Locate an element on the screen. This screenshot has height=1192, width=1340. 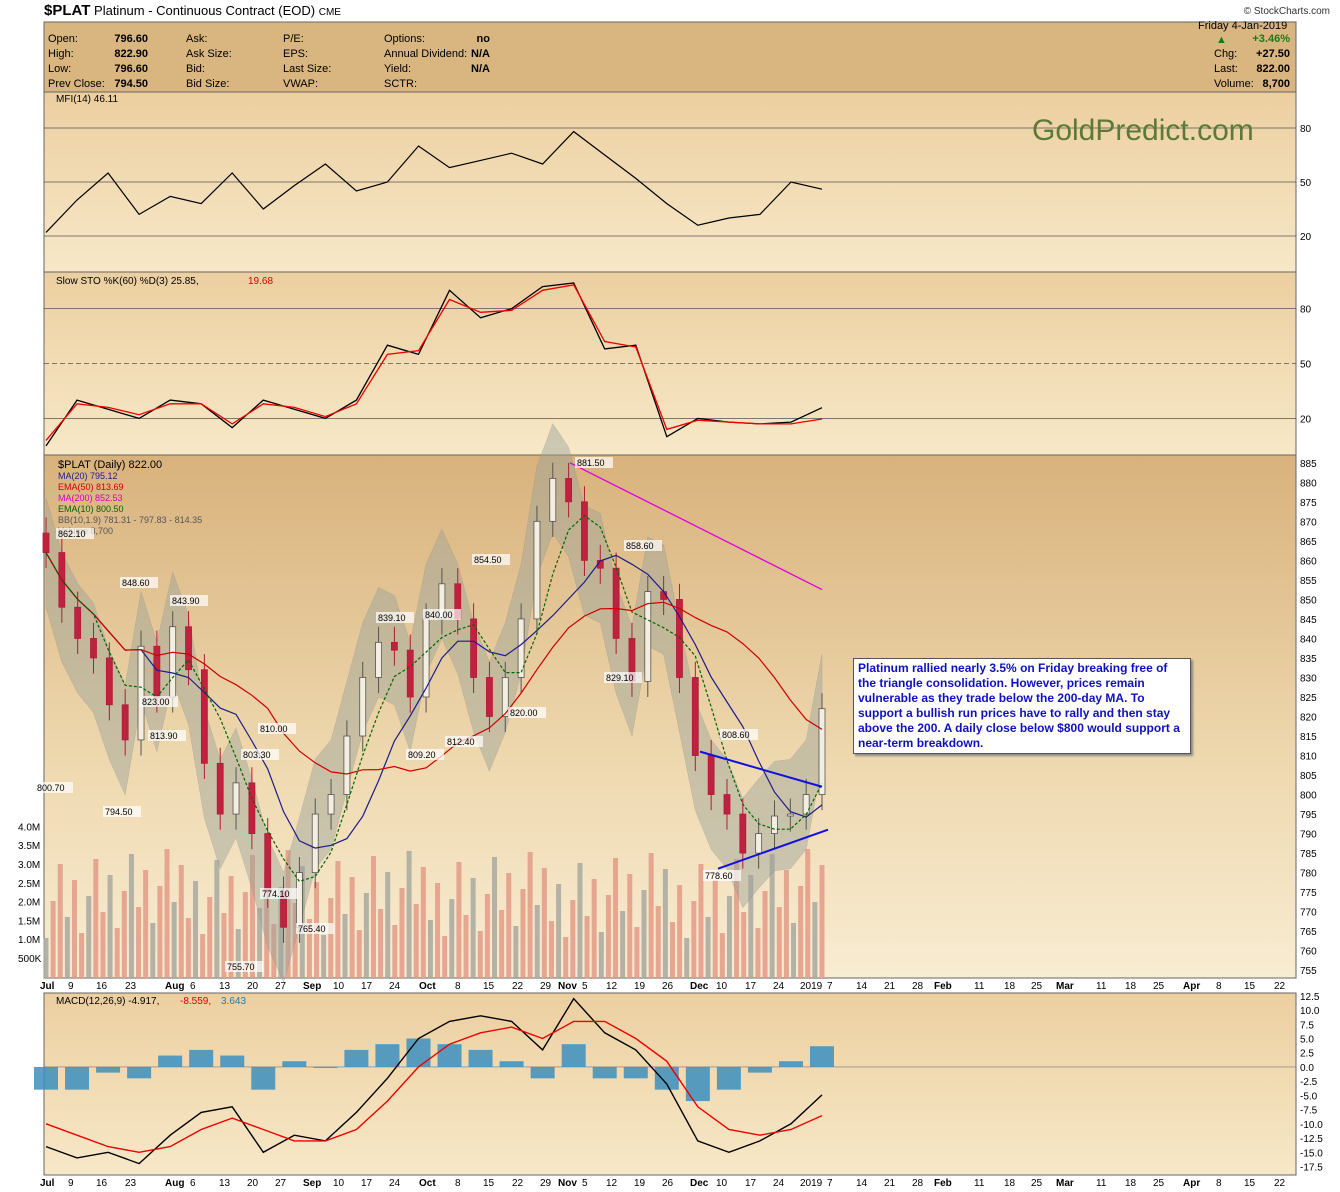
price-x-label: 19 is located at coordinates (640, 986).